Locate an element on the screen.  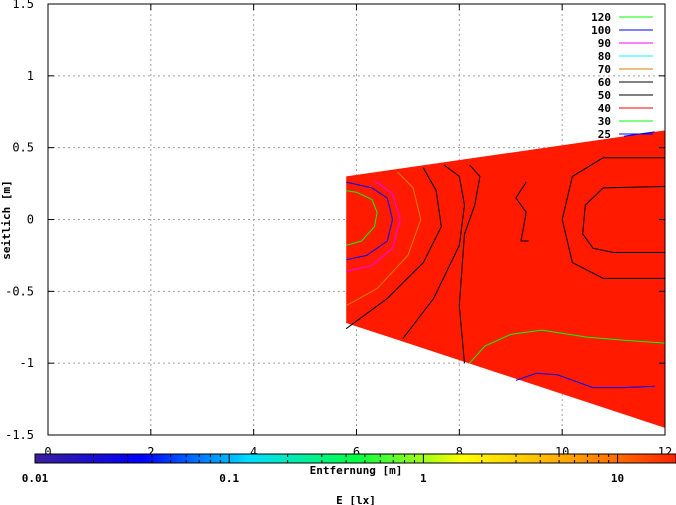
colorbar: 0.01 0.1 1 10 is located at coordinates (349, 469).